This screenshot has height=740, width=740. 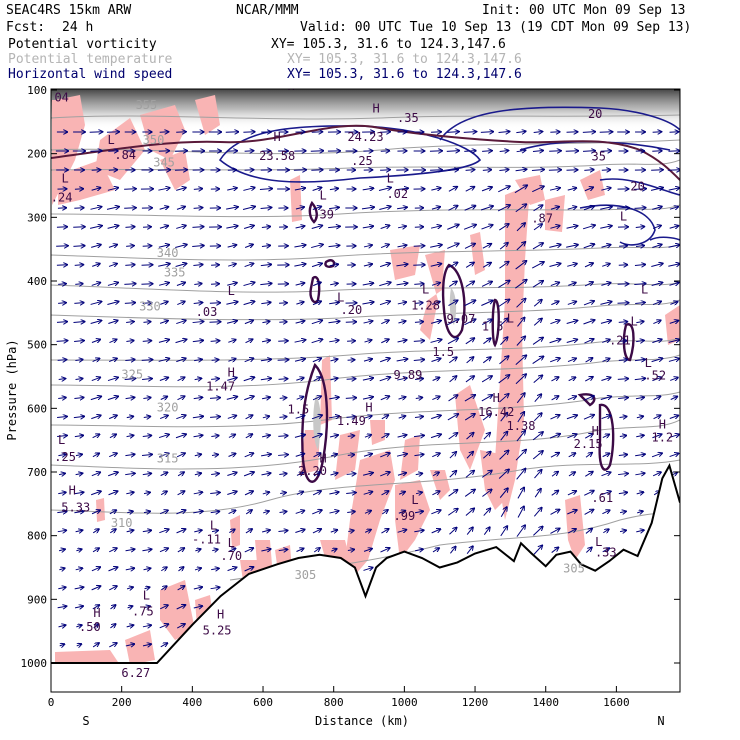 I want to click on y-tick-label: 800, so click(x=37, y=536).